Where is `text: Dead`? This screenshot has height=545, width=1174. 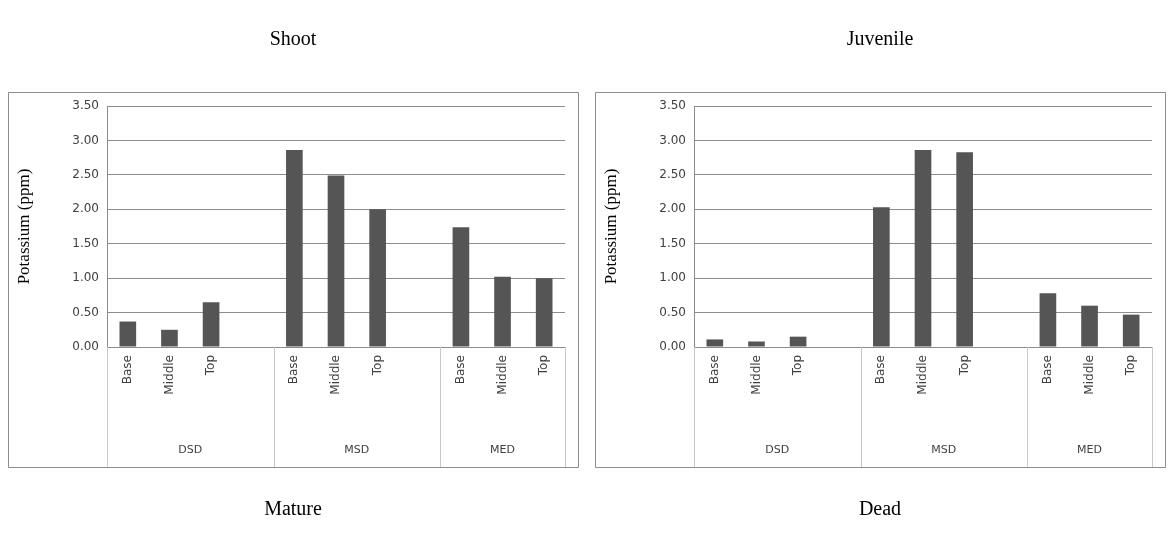
text: Dead is located at coordinates (880, 508).